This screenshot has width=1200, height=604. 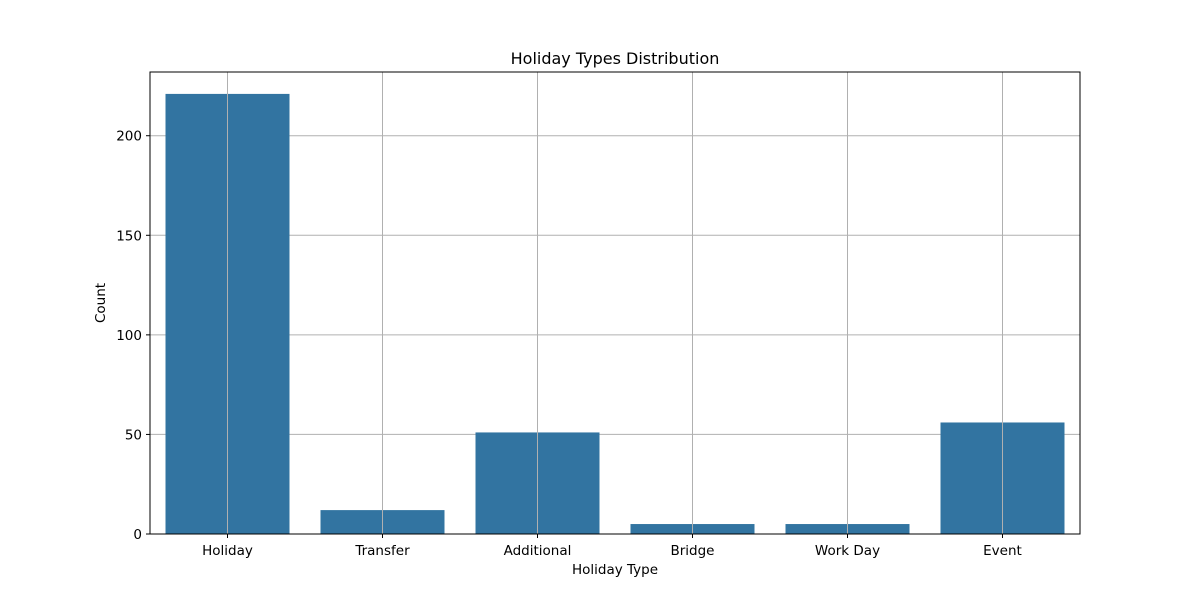 I want to click on x-tick-label: Transfer, so click(x=382, y=551).